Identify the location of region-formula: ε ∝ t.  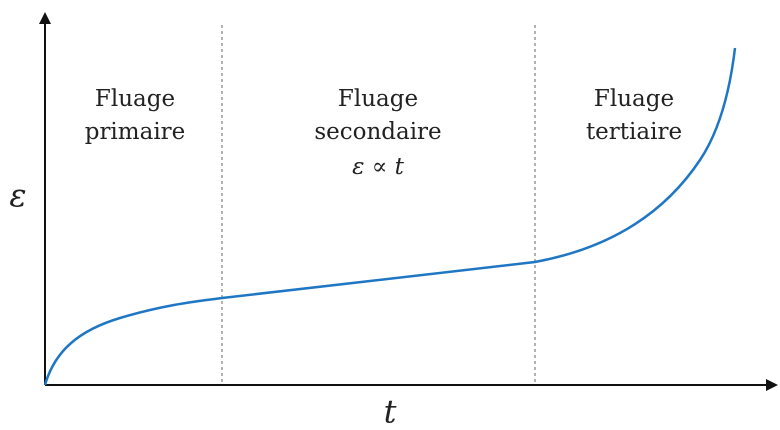
(378, 167).